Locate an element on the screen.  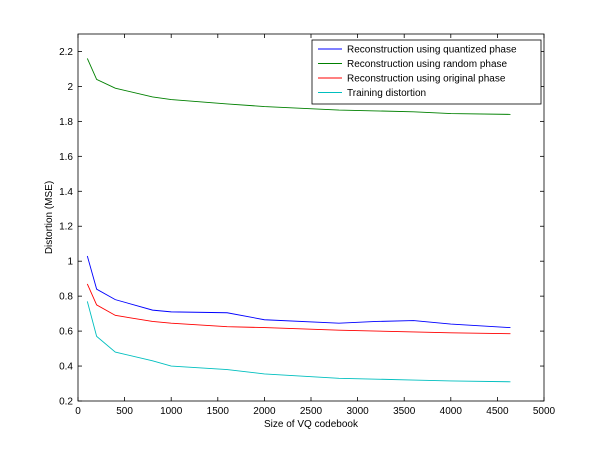
y-tick-label: 0.8 is located at coordinates (66, 297).